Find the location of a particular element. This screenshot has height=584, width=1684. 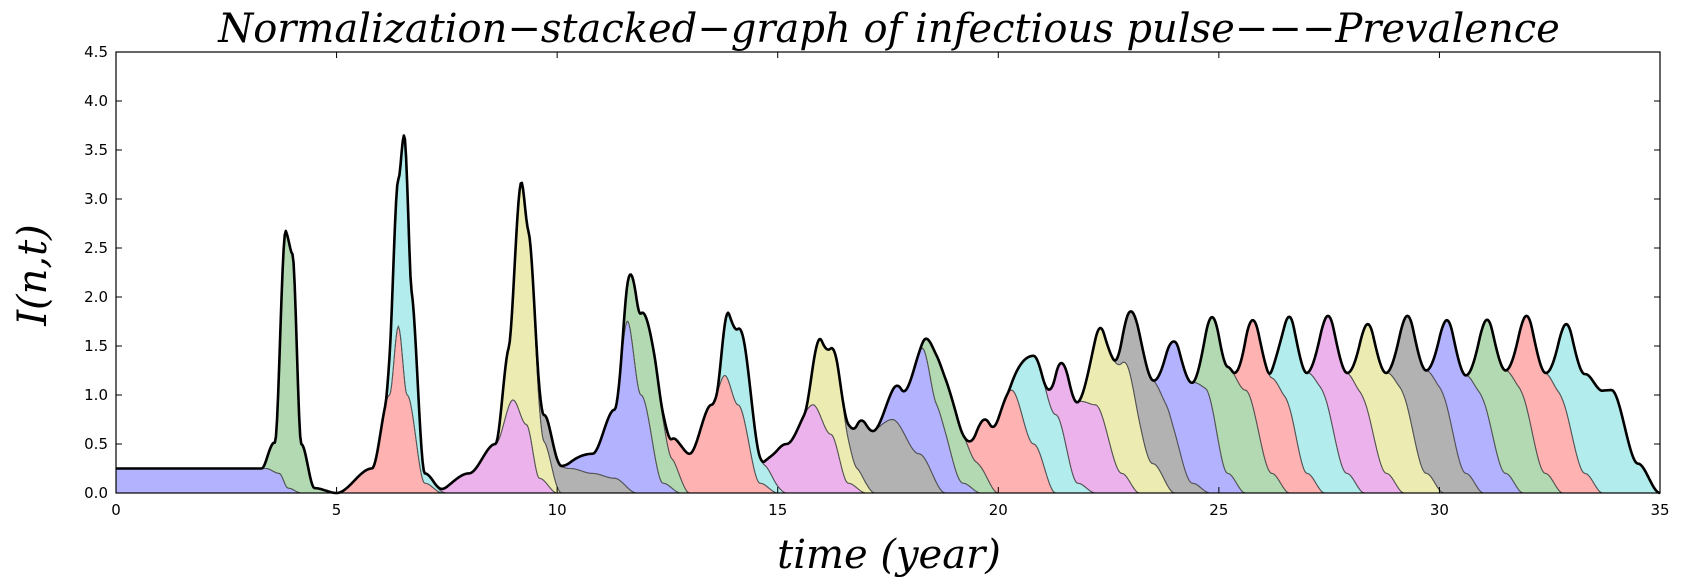

y-tick-label: 3.0 is located at coordinates (96, 199).